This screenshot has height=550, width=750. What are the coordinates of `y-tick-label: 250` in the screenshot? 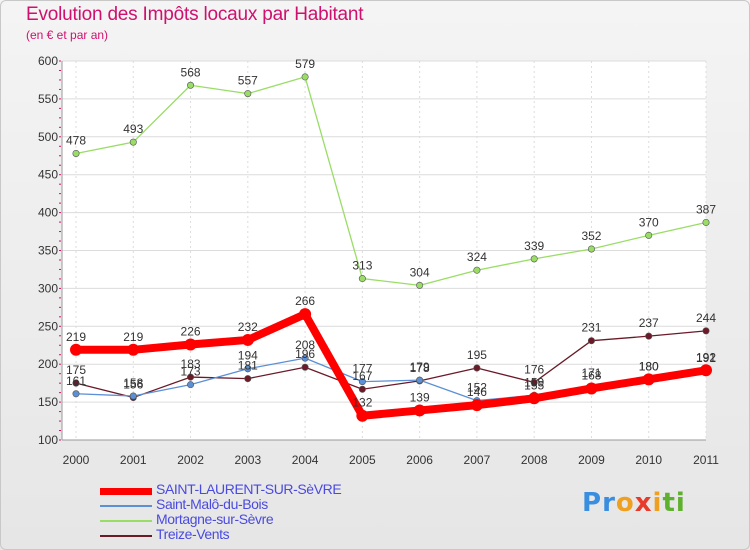 It's located at (48, 326).